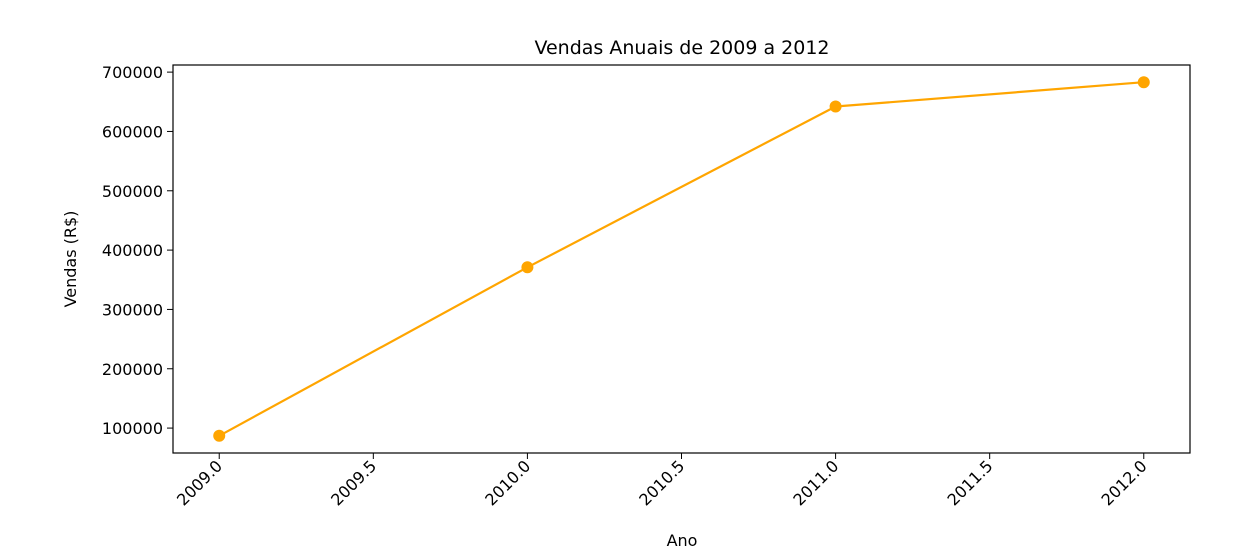 This screenshot has width=1238, height=559. Describe the element at coordinates (353, 482) in the screenshot. I see `x-tick-label: 2009.5` at that location.